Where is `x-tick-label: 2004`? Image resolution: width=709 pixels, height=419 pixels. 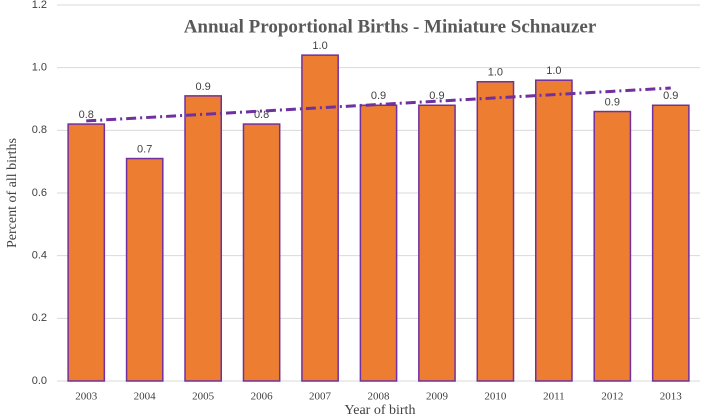 x-tick-label: 2004 is located at coordinates (145, 397).